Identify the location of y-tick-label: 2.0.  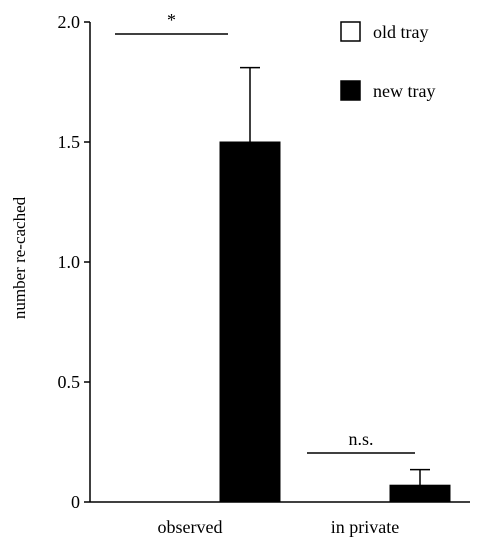
(69, 22).